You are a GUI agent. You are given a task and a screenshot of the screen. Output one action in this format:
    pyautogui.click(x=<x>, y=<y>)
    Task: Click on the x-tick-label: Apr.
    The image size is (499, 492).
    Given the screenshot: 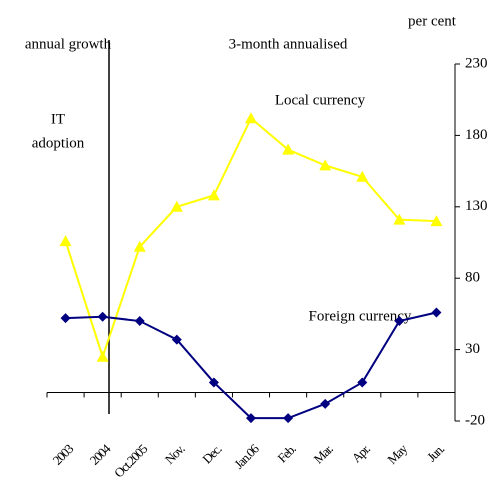 What is the action you would take?
    pyautogui.click(x=361, y=453)
    